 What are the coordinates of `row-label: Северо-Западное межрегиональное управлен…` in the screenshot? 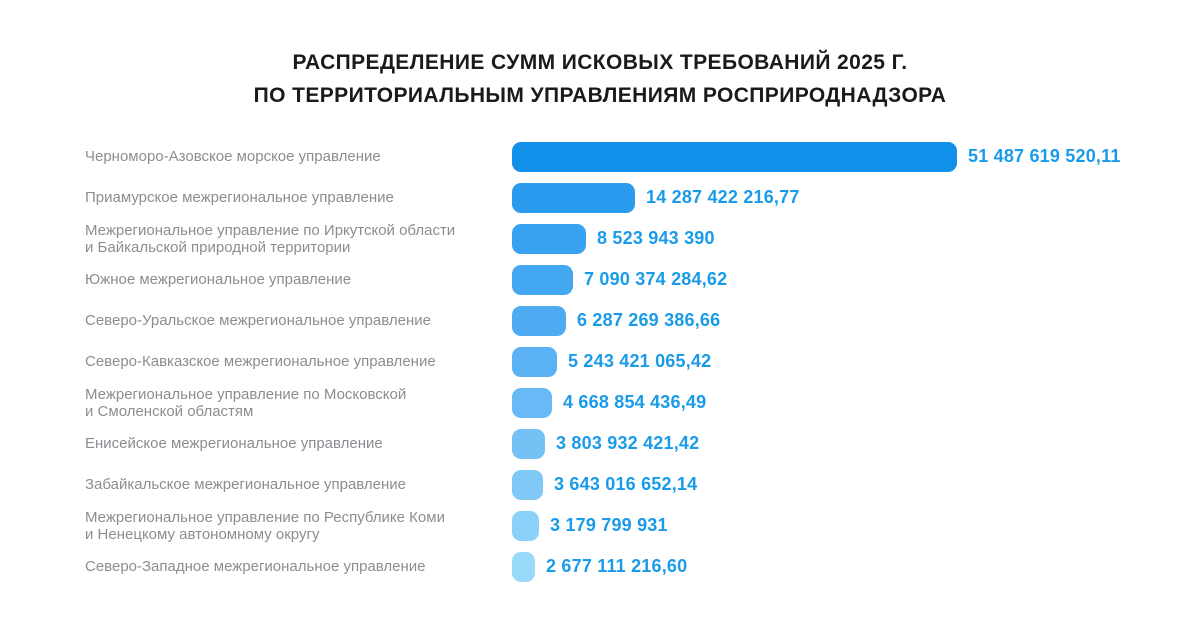 It's located at (255, 566).